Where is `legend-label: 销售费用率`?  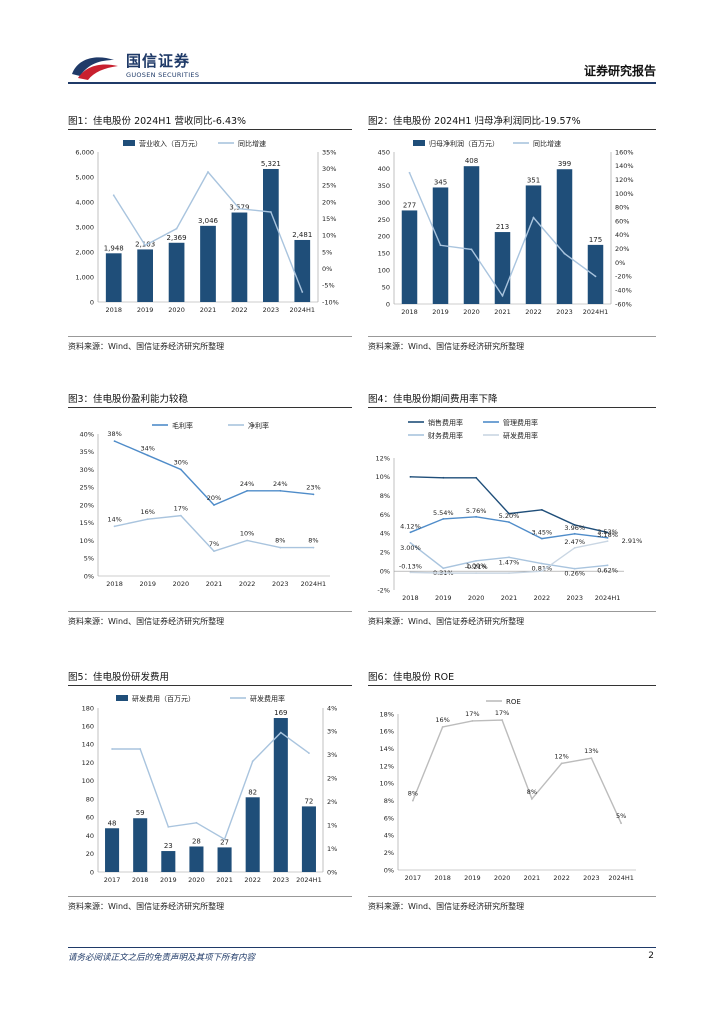 legend-label: 销售费用率 is located at coordinates (445, 422).